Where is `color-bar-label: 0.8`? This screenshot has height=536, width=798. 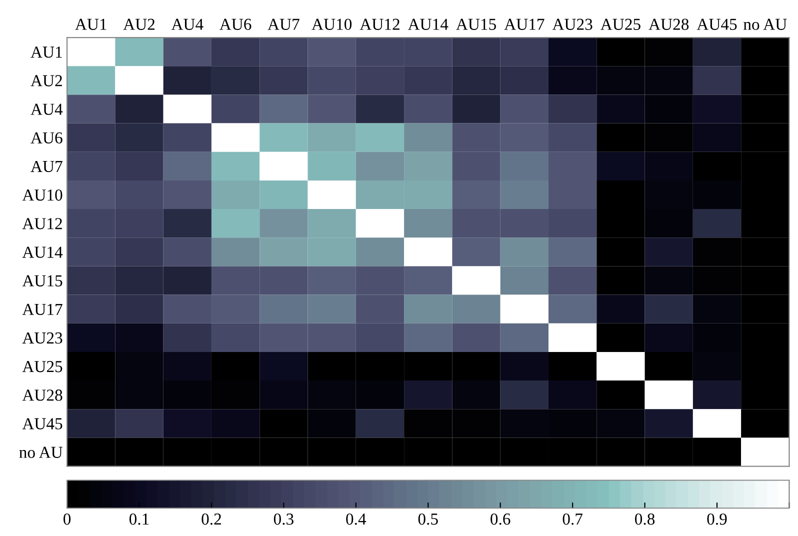 color-bar-label: 0.8 is located at coordinates (645, 519).